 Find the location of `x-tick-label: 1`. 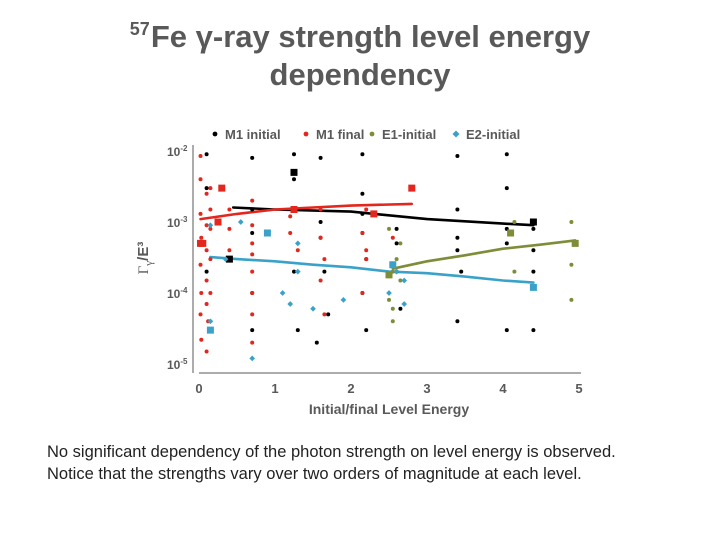

x-tick-label: 1 is located at coordinates (274, 388).